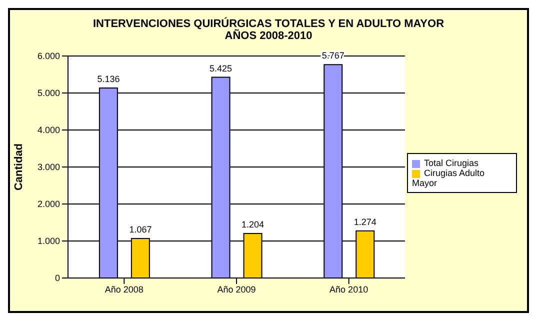 This screenshot has width=537, height=321. What do you see at coordinates (48, 204) in the screenshot?
I see `y-tick-label: 2.000` at bounding box center [48, 204].